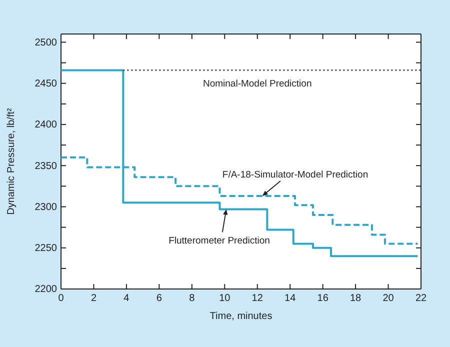 The width and height of the screenshot is (450, 347). What do you see at coordinates (258, 298) in the screenshot?
I see `x-tick-label: 12` at bounding box center [258, 298].